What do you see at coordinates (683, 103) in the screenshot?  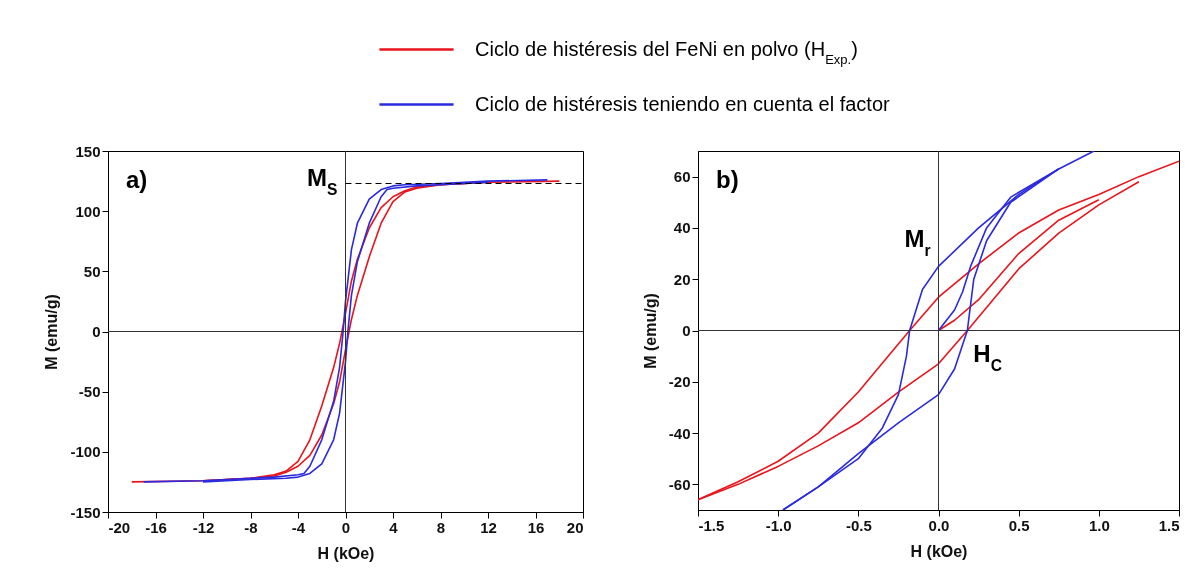 I see `legend-label: Ciclo de histéresis teniendo en cuenta el factor` at bounding box center [683, 103].